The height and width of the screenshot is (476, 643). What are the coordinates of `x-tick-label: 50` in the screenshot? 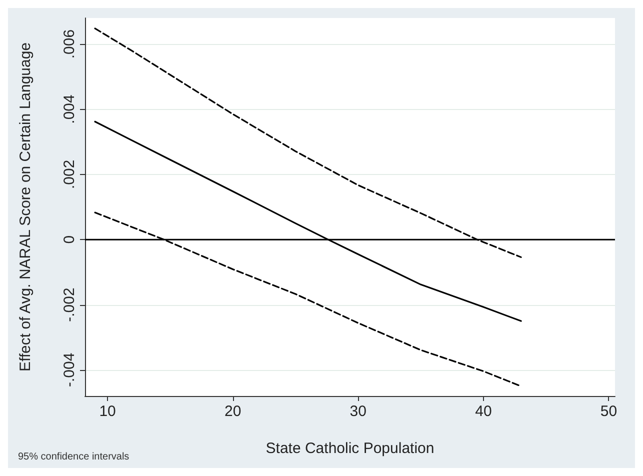 It's located at (609, 411).